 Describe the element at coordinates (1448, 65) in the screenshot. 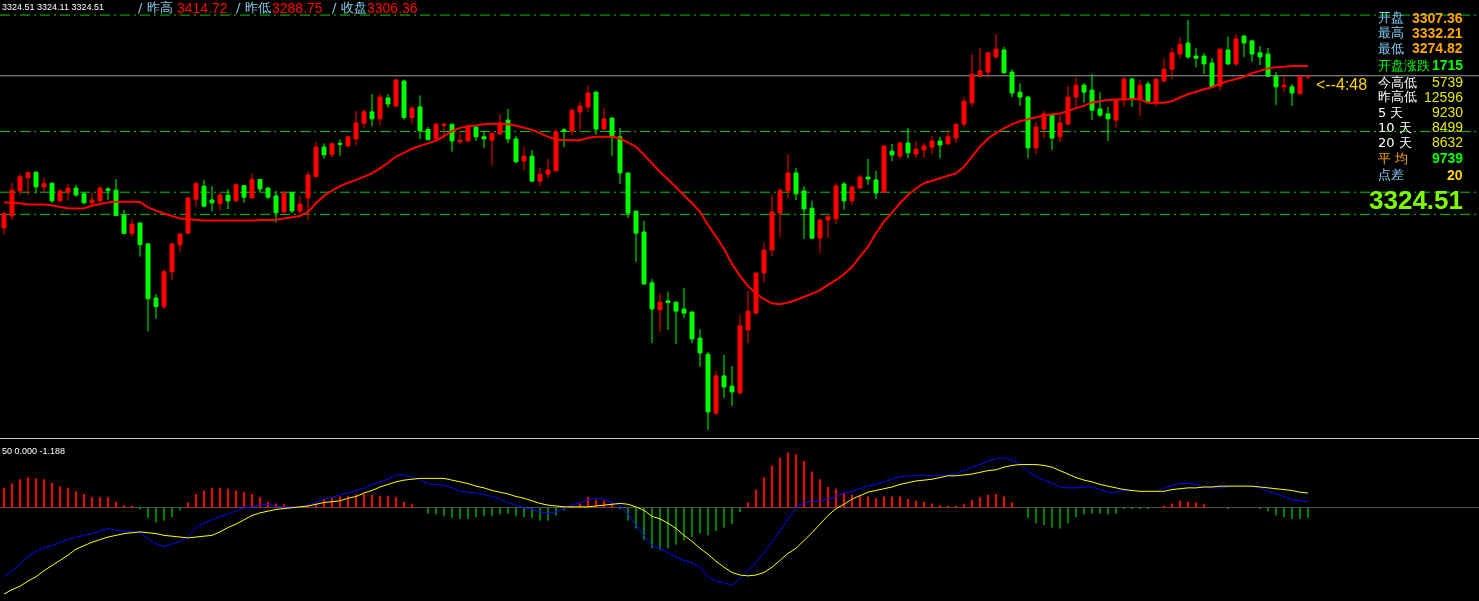

I see `text: 1715` at that location.